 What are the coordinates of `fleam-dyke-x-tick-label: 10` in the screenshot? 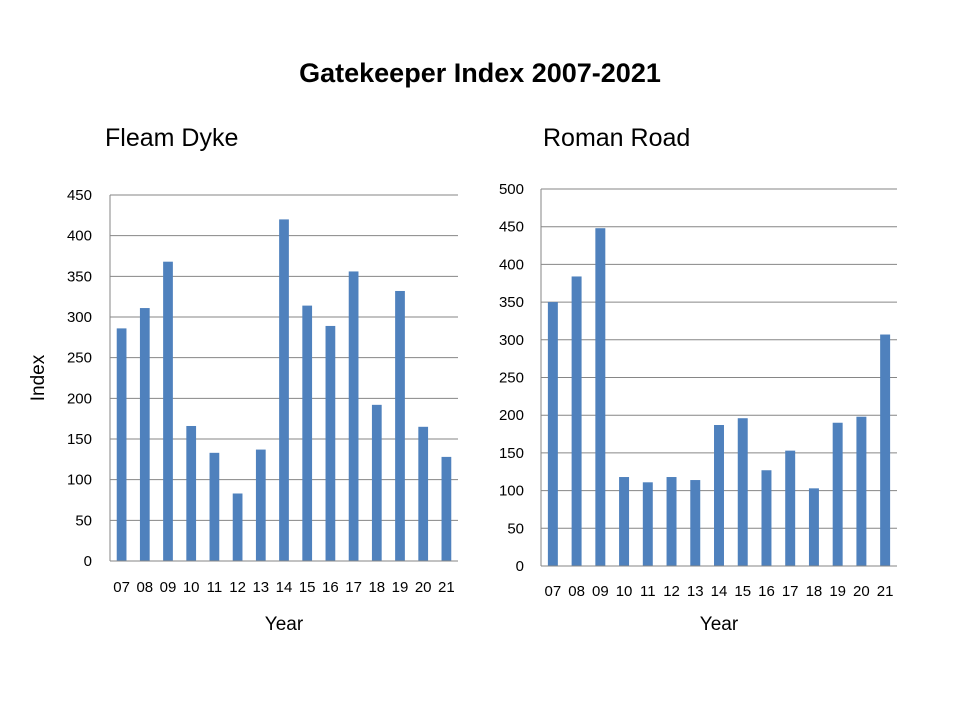 It's located at (191, 587).